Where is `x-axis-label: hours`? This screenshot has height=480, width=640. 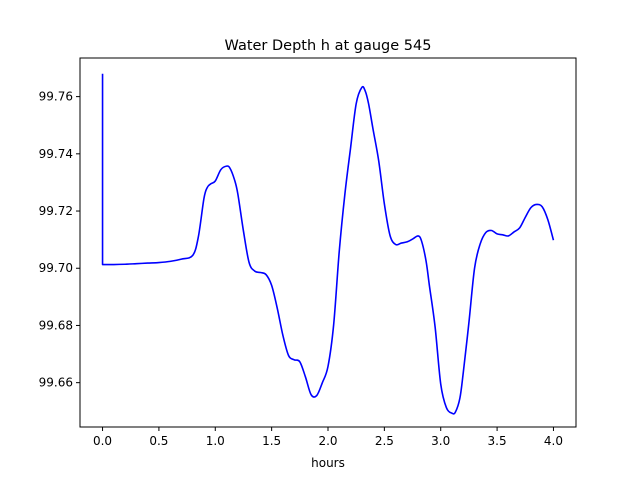
x-axis-label: hours is located at coordinates (328, 463).